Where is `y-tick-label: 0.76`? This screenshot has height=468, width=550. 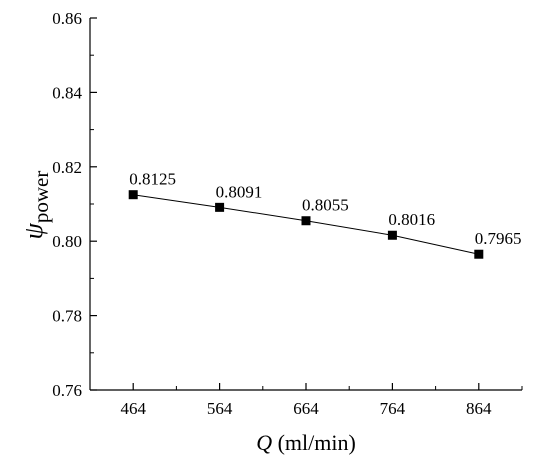 y-tick-label: 0.76 is located at coordinates (67, 390).